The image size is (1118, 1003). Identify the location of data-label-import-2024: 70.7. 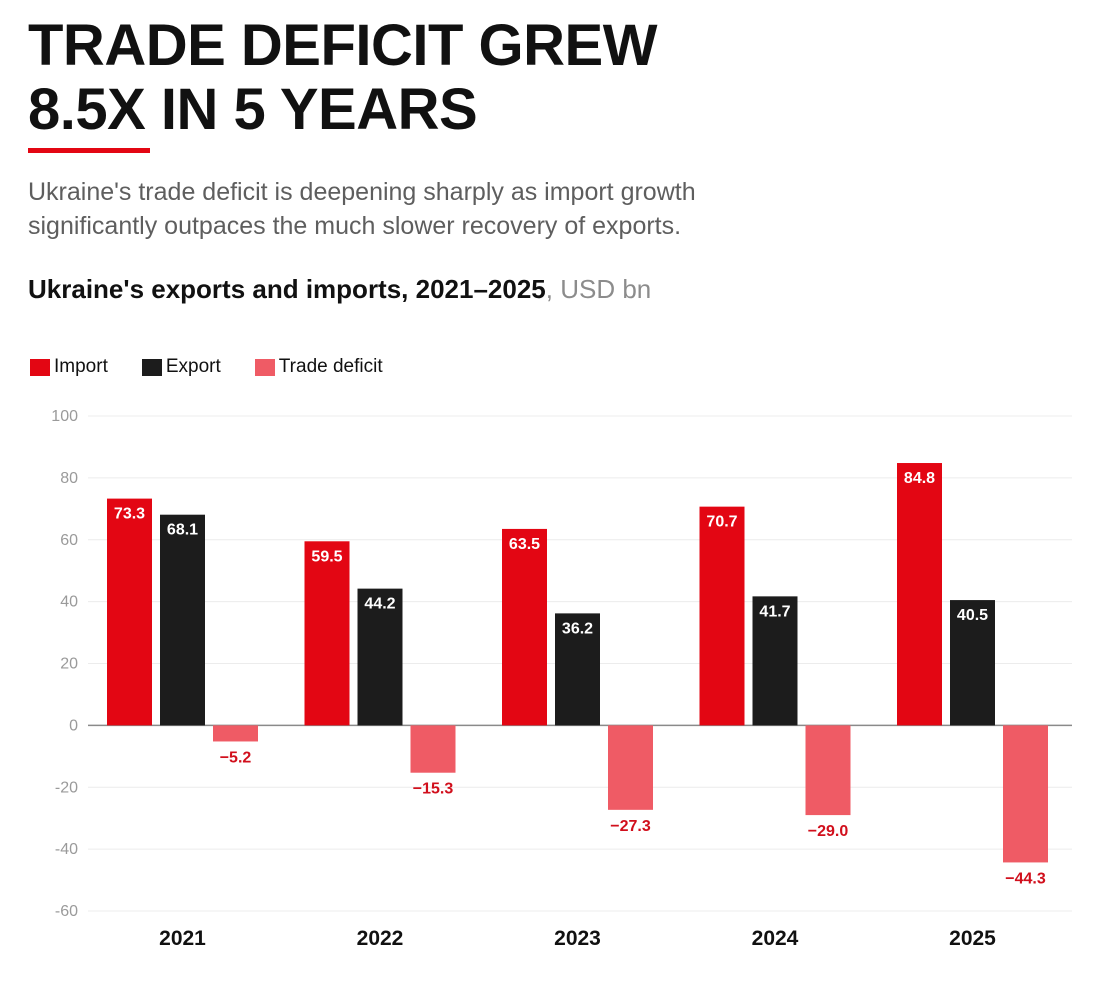
(721, 522).